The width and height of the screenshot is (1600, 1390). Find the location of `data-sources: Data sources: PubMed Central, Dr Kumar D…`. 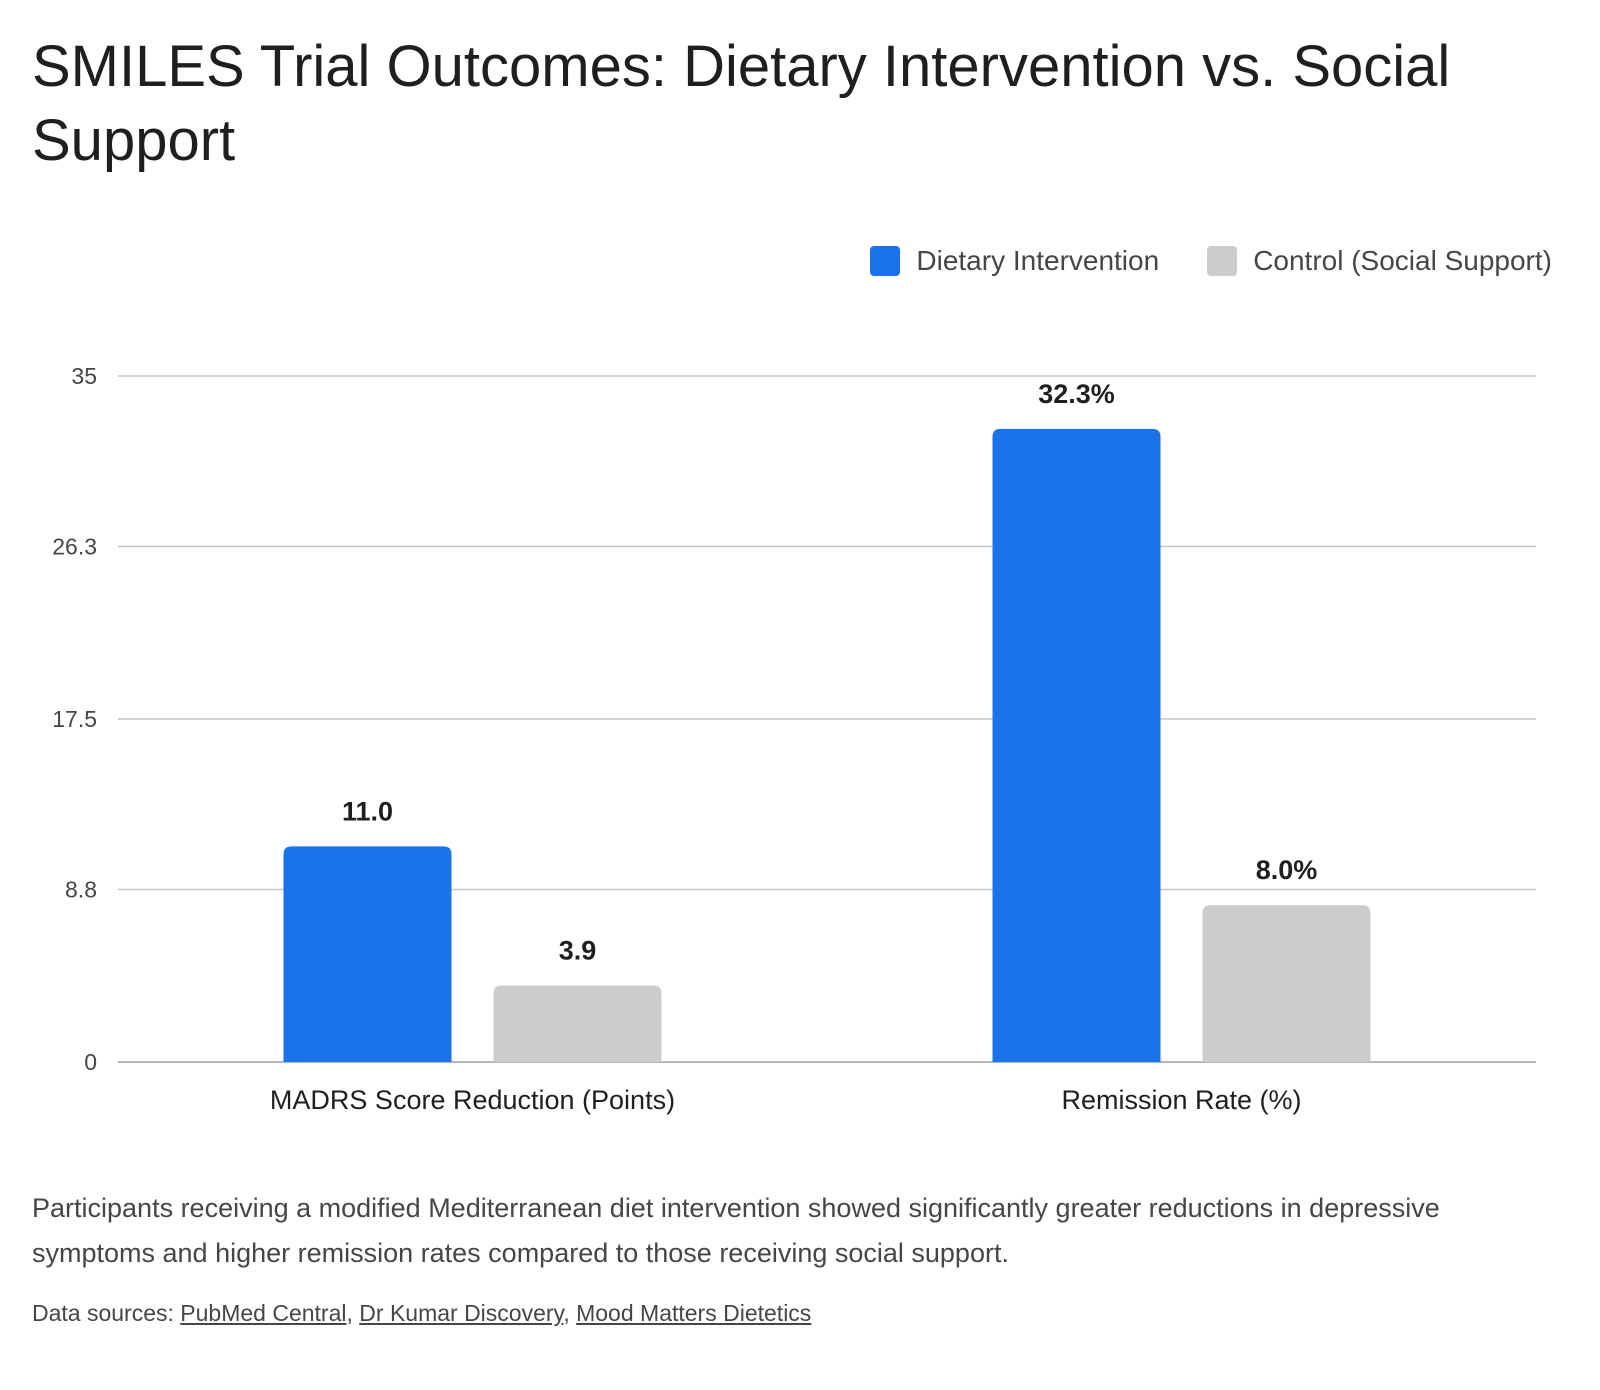

data-sources: Data sources: PubMed Central, Dr Kumar D… is located at coordinates (422, 1313).